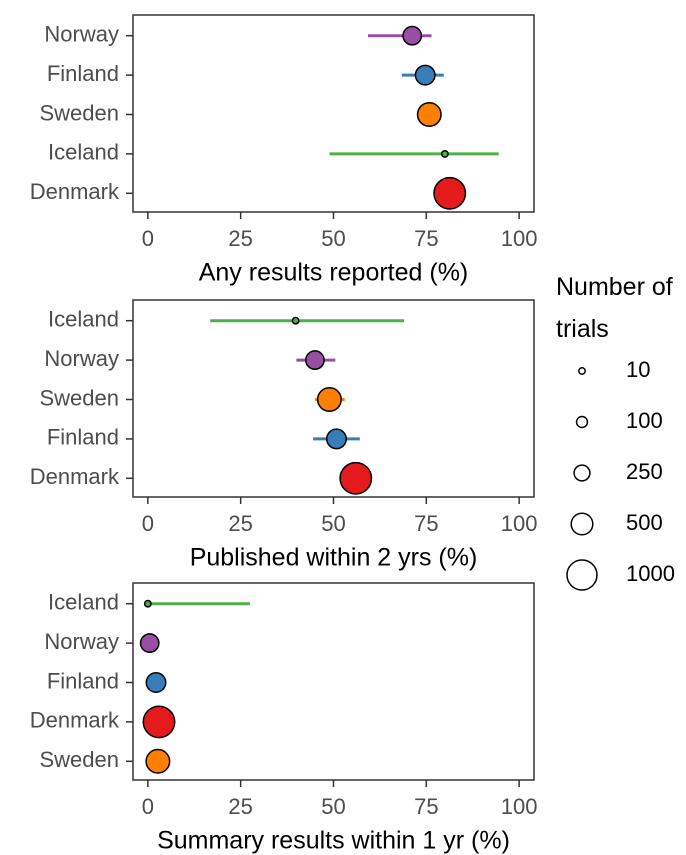 The image size is (686, 855). What do you see at coordinates (334, 273) in the screenshot?
I see `x-axis-title: Any results reported (%)` at bounding box center [334, 273].